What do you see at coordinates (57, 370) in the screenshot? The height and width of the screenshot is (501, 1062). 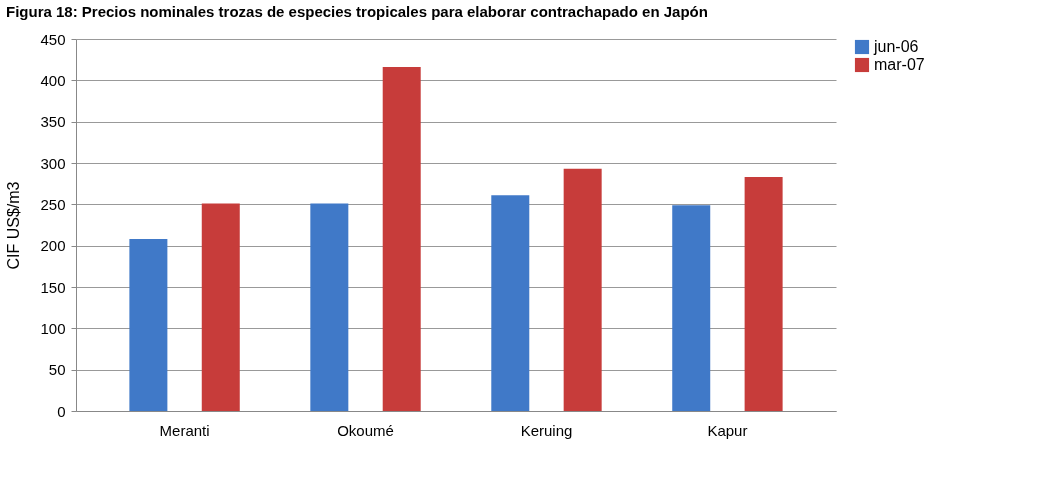 I see `y-tick-label: 50` at bounding box center [57, 370].